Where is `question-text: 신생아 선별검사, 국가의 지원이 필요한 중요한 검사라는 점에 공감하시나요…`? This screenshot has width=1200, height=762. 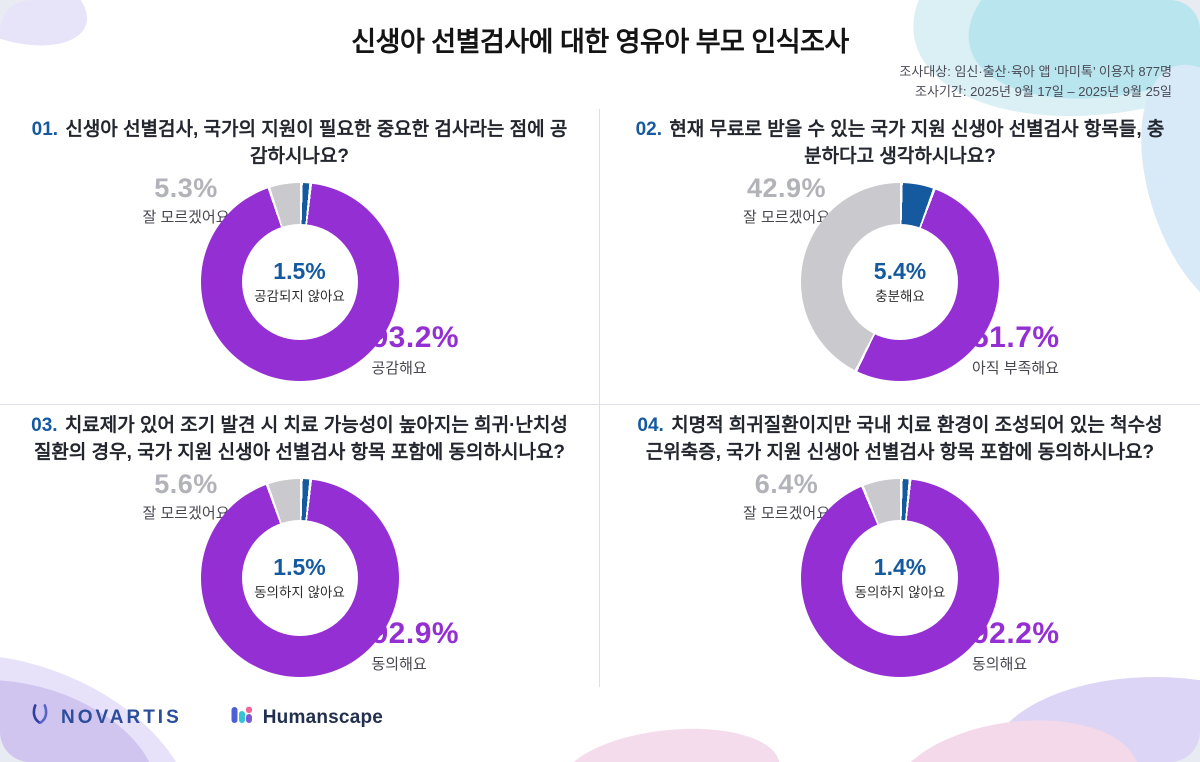 question-text: 신생아 선별검사, 국가의 지원이 필요한 중요한 검사라는 점에 공감하시나요… is located at coordinates (316, 143).